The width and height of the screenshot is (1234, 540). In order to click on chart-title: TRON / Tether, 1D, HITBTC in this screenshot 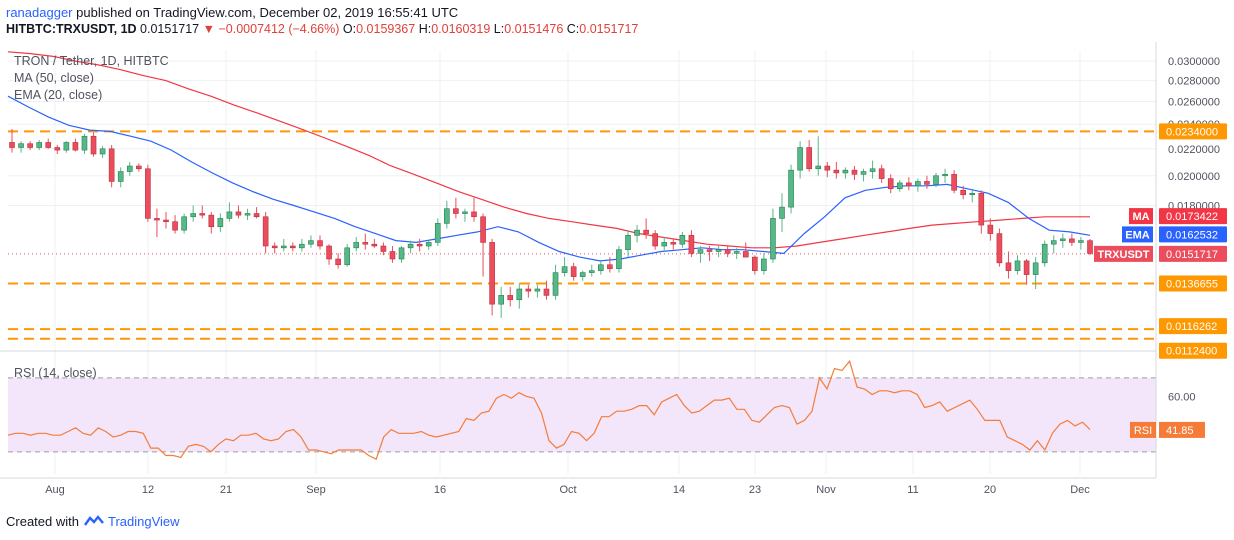, I will do `click(91, 61)`.